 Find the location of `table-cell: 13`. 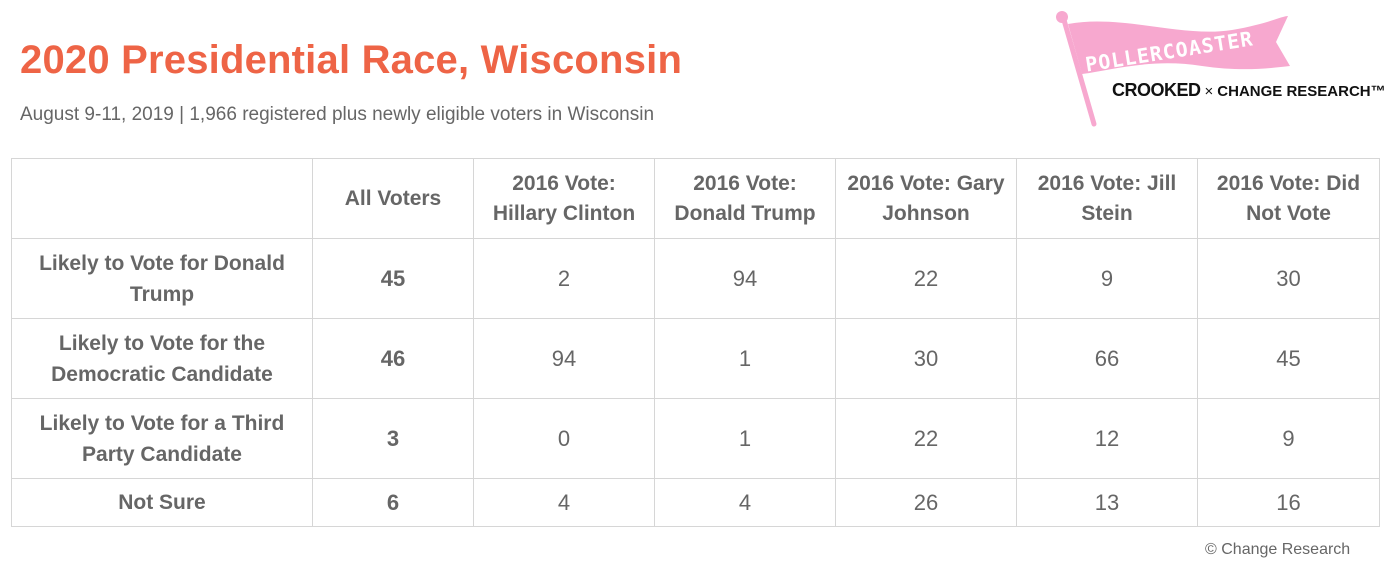

table-cell: 13 is located at coordinates (1107, 502).